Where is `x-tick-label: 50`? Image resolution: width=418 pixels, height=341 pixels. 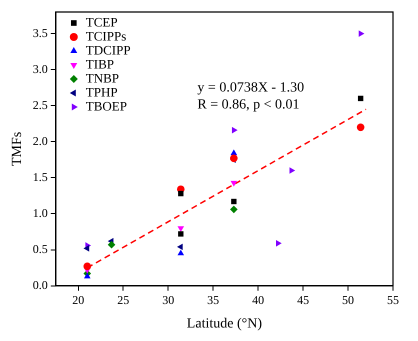
x-tick-label: 50 is located at coordinates (348, 300).